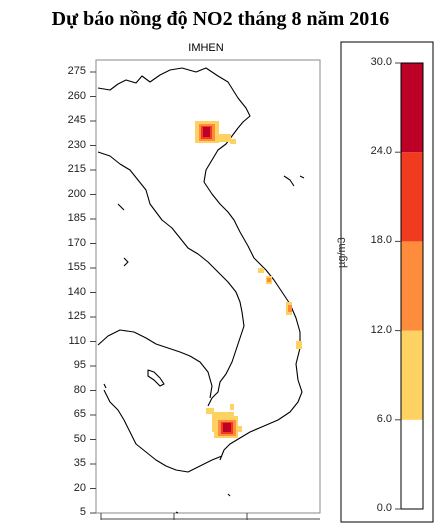 The image size is (441, 524). I want to click on y-axis-ticks, so click(93, 292).